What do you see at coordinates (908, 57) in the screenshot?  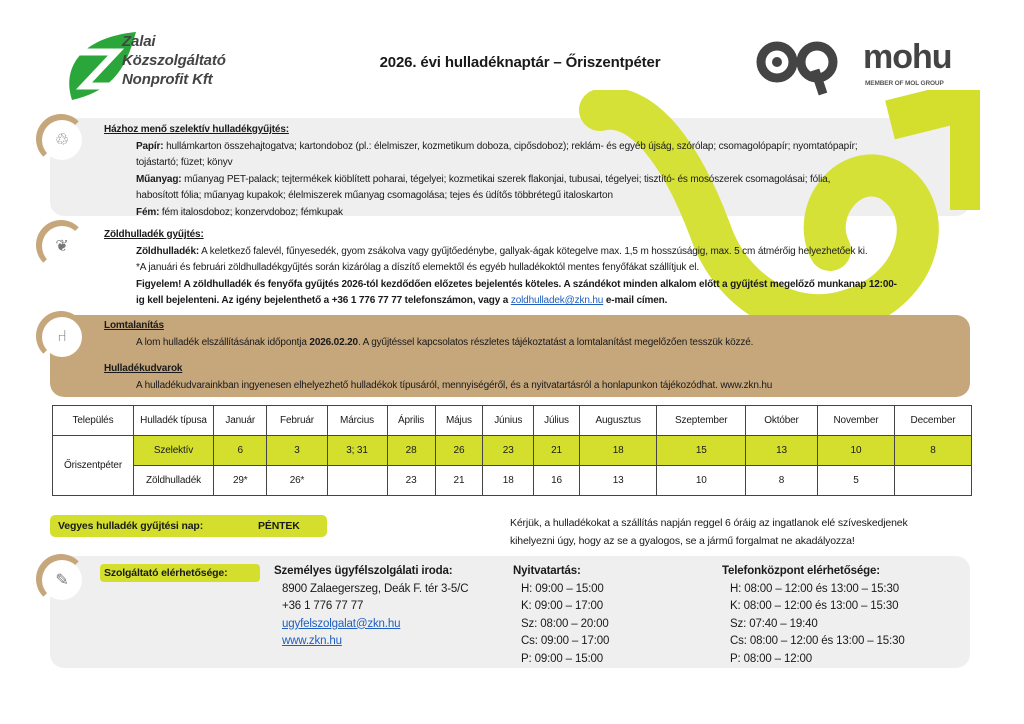 I see `mohu-wordmark: mohu` at bounding box center [908, 57].